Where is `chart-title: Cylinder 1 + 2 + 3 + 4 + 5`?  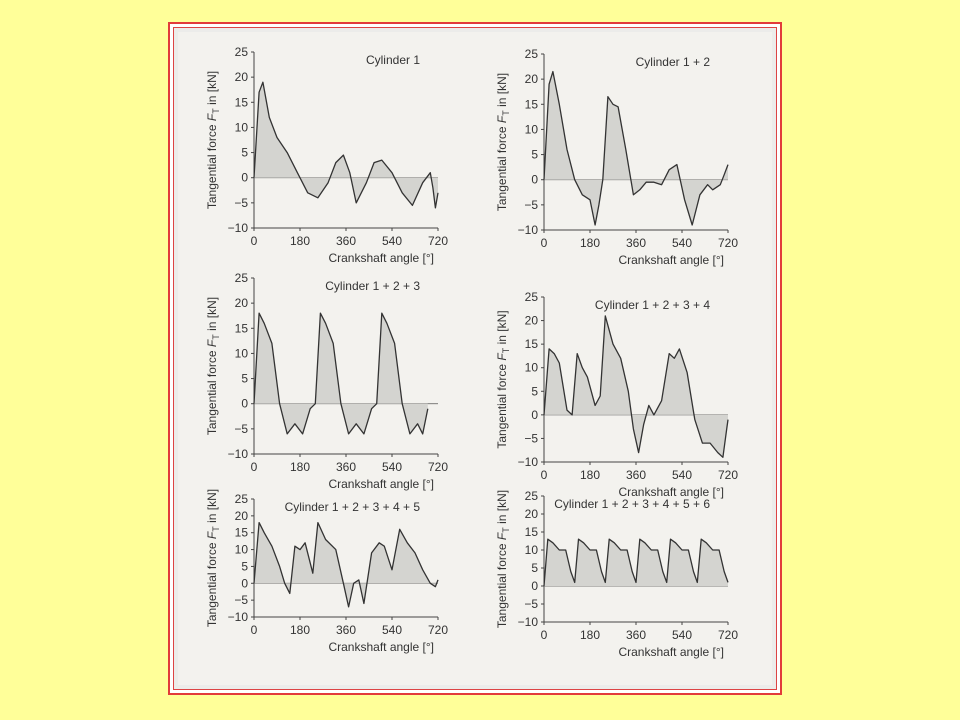 chart-title: Cylinder 1 + 2 + 3 + 4 + 5 is located at coordinates (353, 507).